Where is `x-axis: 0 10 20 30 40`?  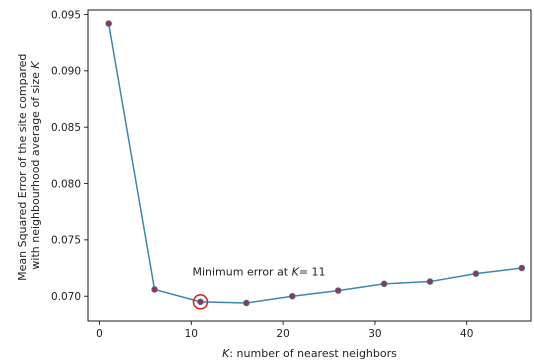 x-axis: 0 10 20 30 40 is located at coordinates (284, 330).